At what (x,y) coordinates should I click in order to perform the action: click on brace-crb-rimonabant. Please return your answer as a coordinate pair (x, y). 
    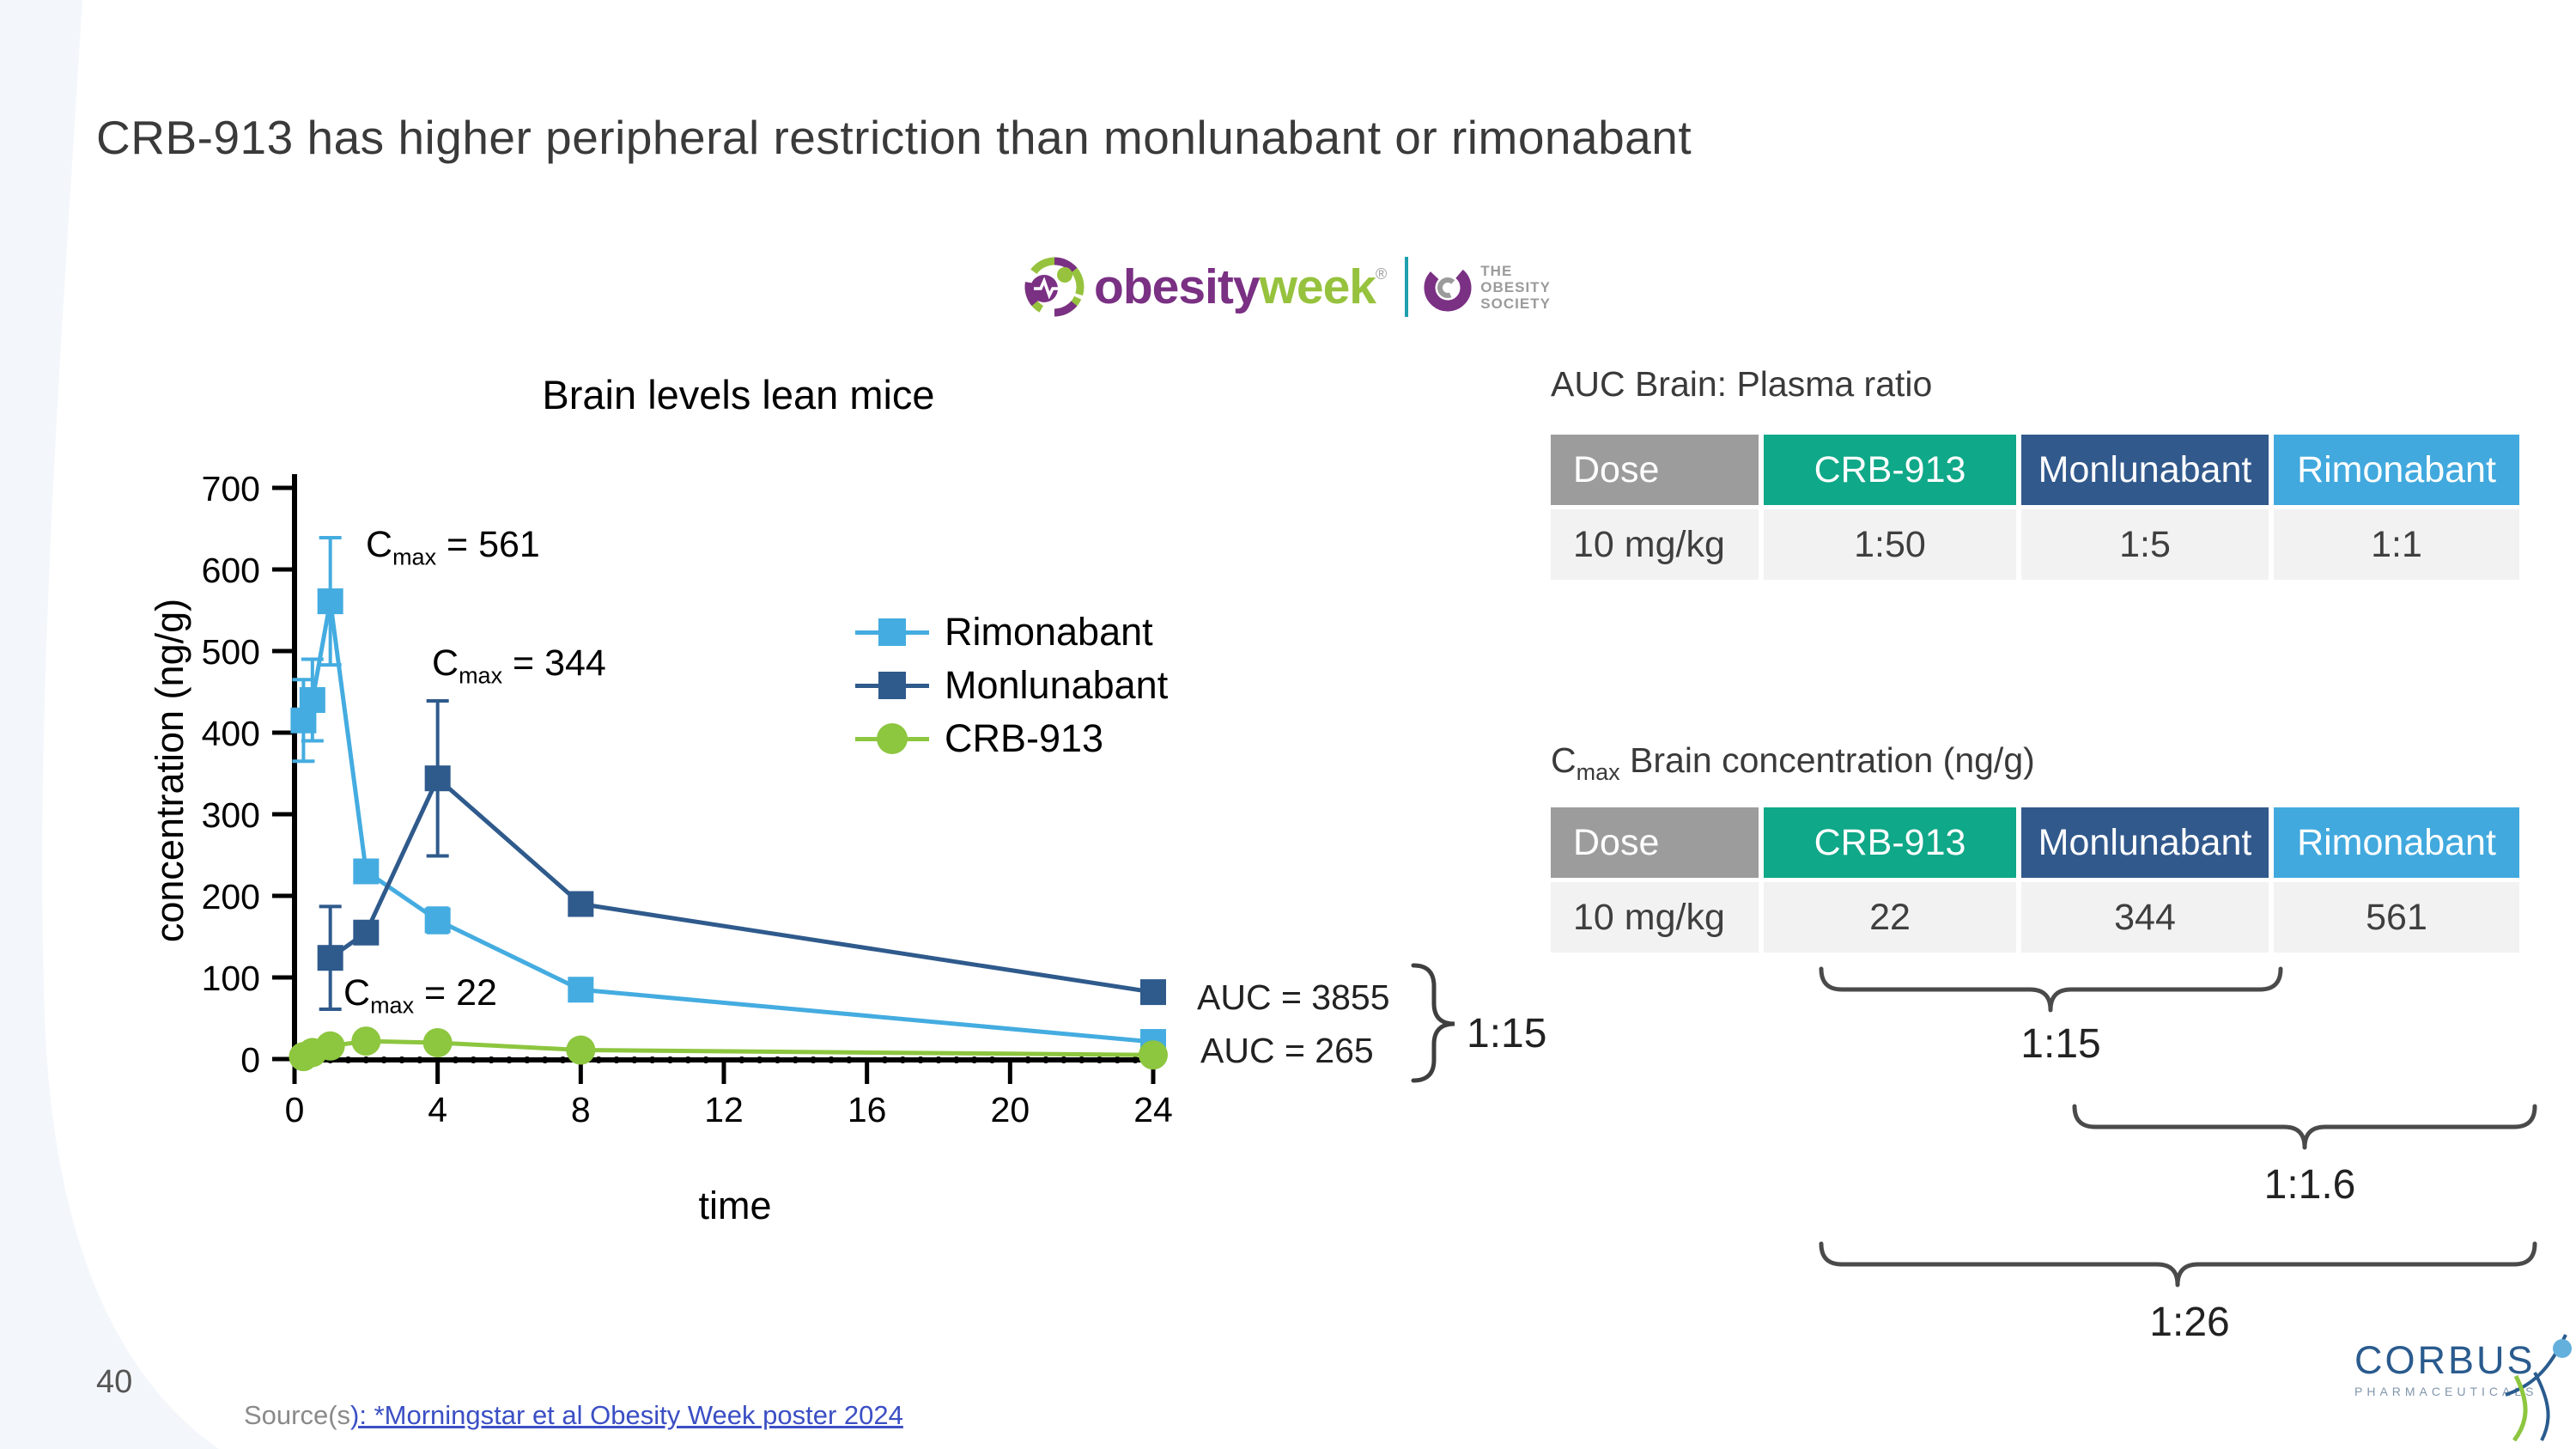
    Looking at the image, I should click on (2178, 1264).